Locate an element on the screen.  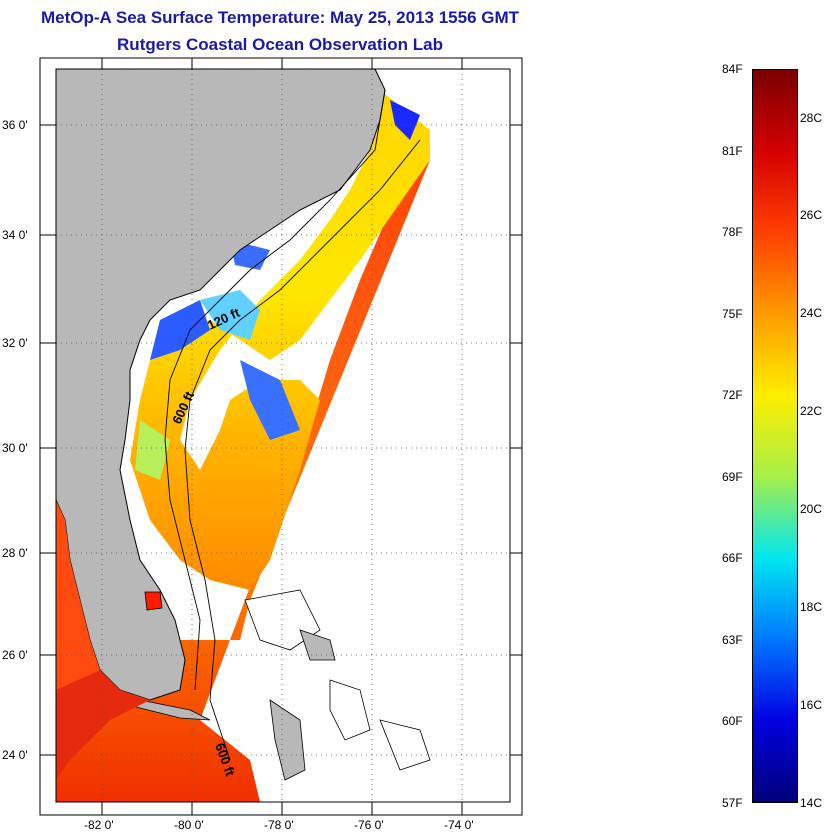
colorbar-label-f: 81F is located at coordinates (732, 151).